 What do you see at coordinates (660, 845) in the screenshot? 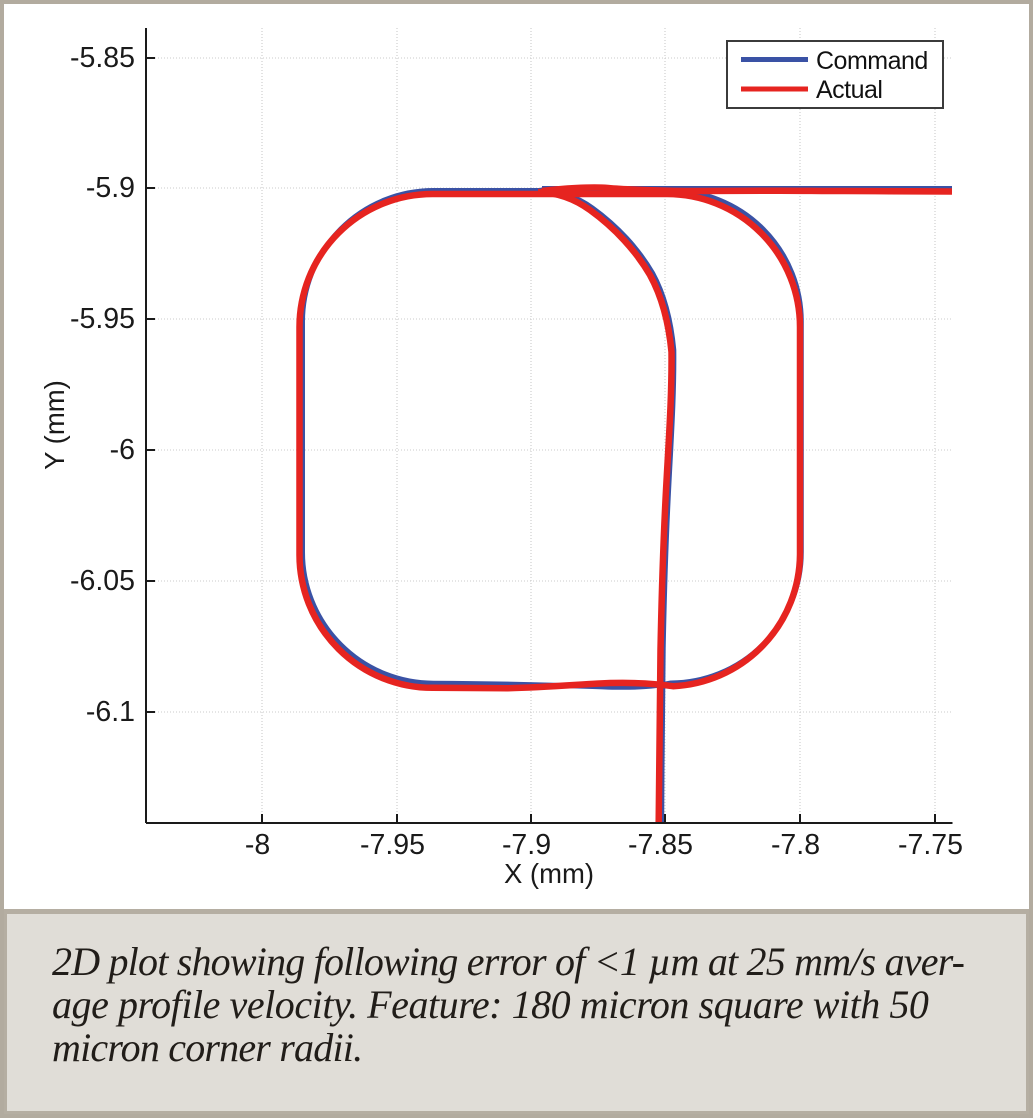
I see `svg-text: -7.85` at bounding box center [660, 845].